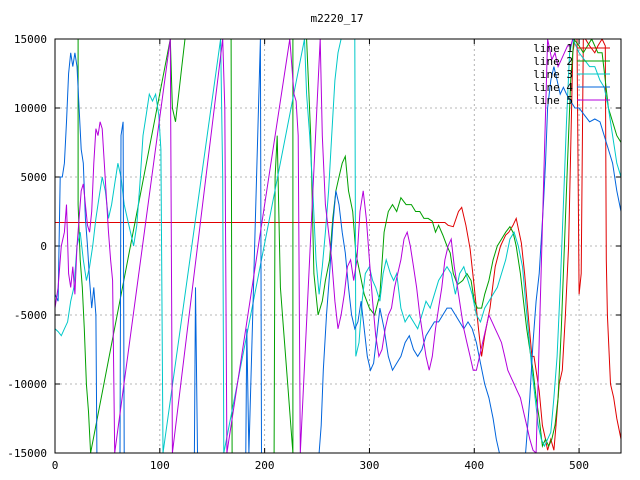 This screenshot has width=640, height=480. Describe the element at coordinates (43, 246) in the screenshot. I see `y-tick-label: 0` at that location.